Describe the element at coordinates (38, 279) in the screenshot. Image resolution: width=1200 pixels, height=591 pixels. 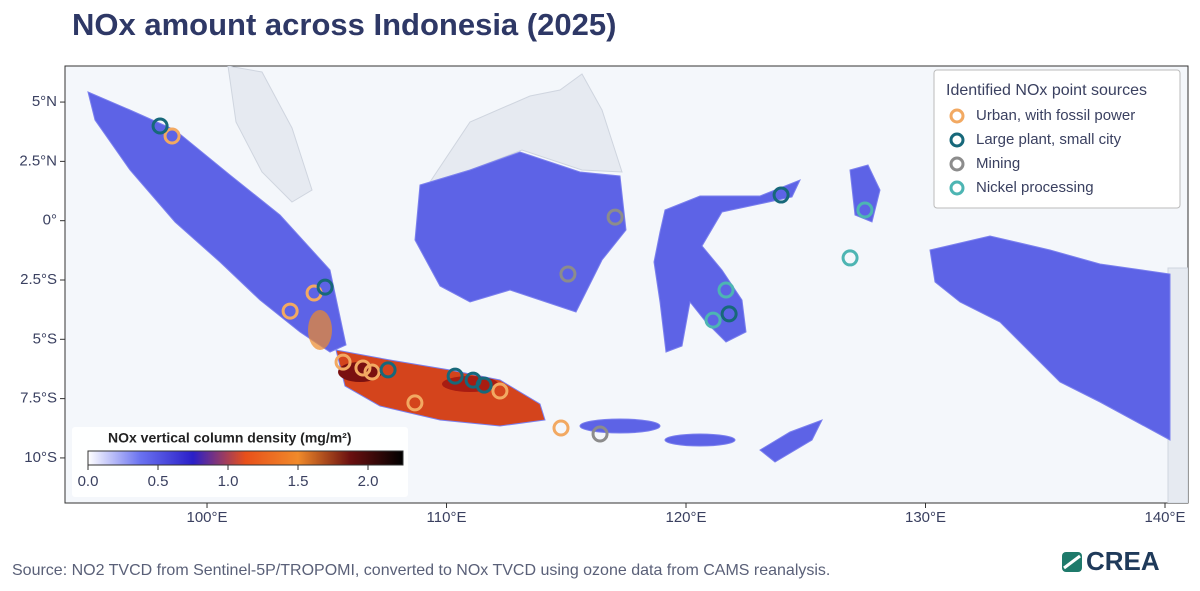
I see `y-tick-label: 2.5°S` at that location.